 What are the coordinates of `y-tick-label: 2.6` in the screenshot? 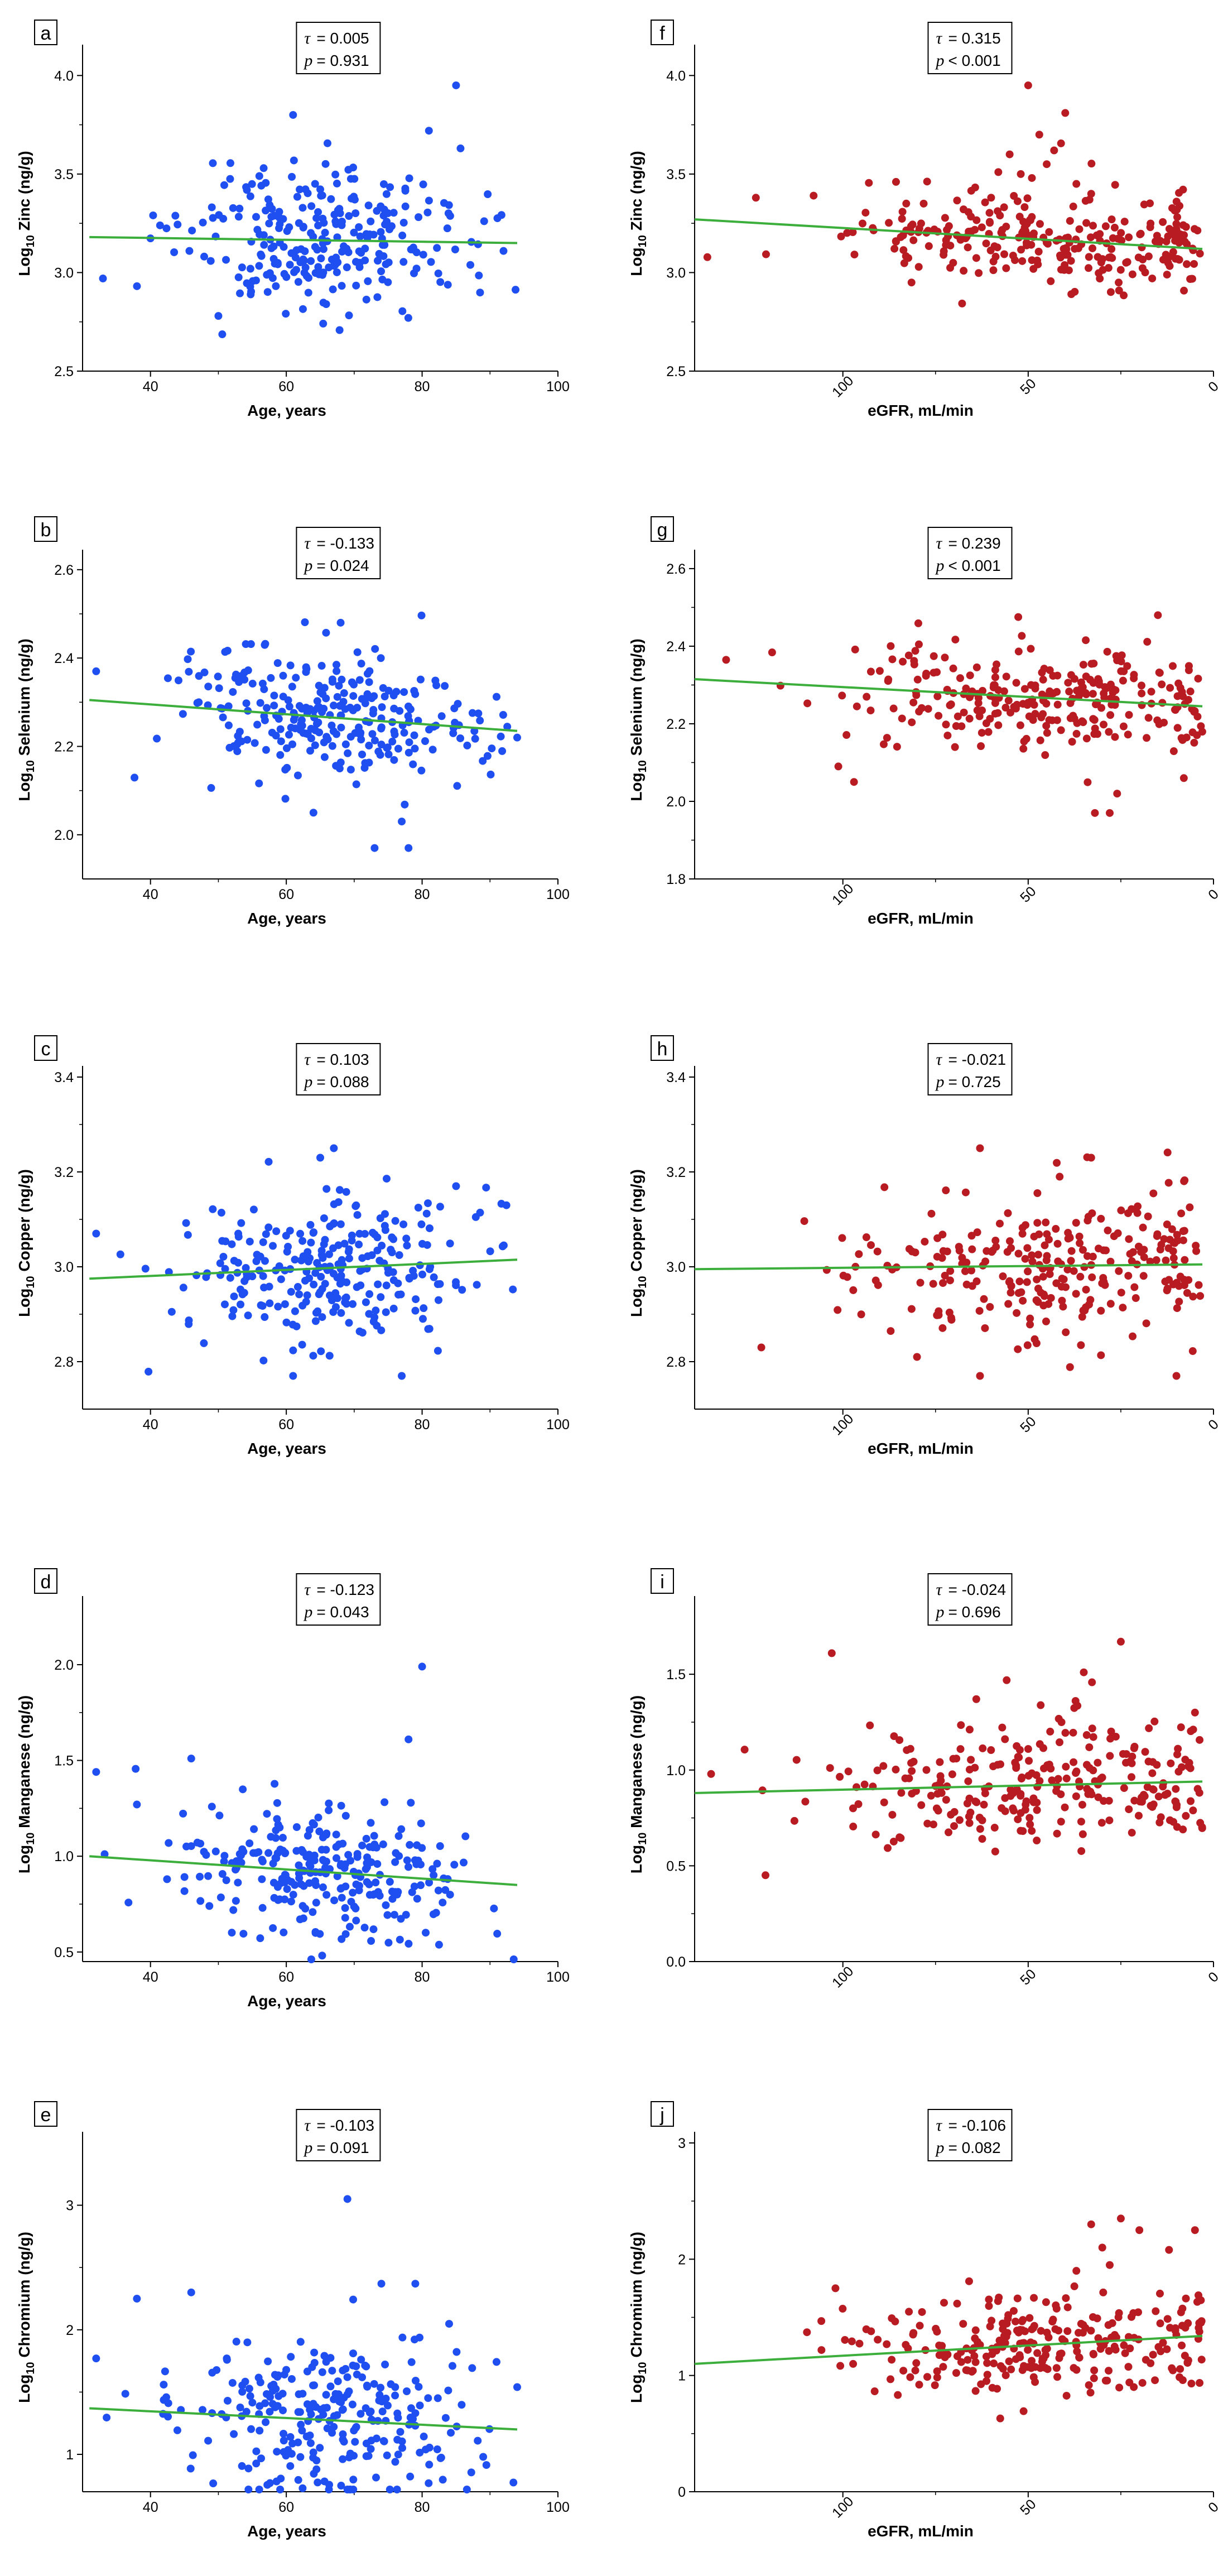 It's located at (64, 570).